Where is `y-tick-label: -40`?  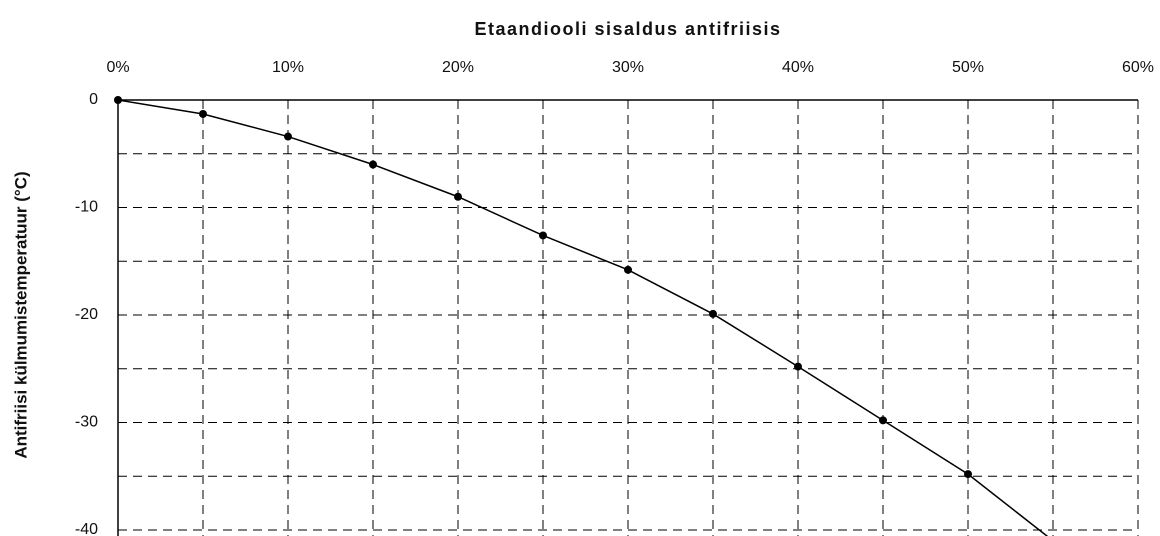
y-tick-label: -40 is located at coordinates (86, 528).